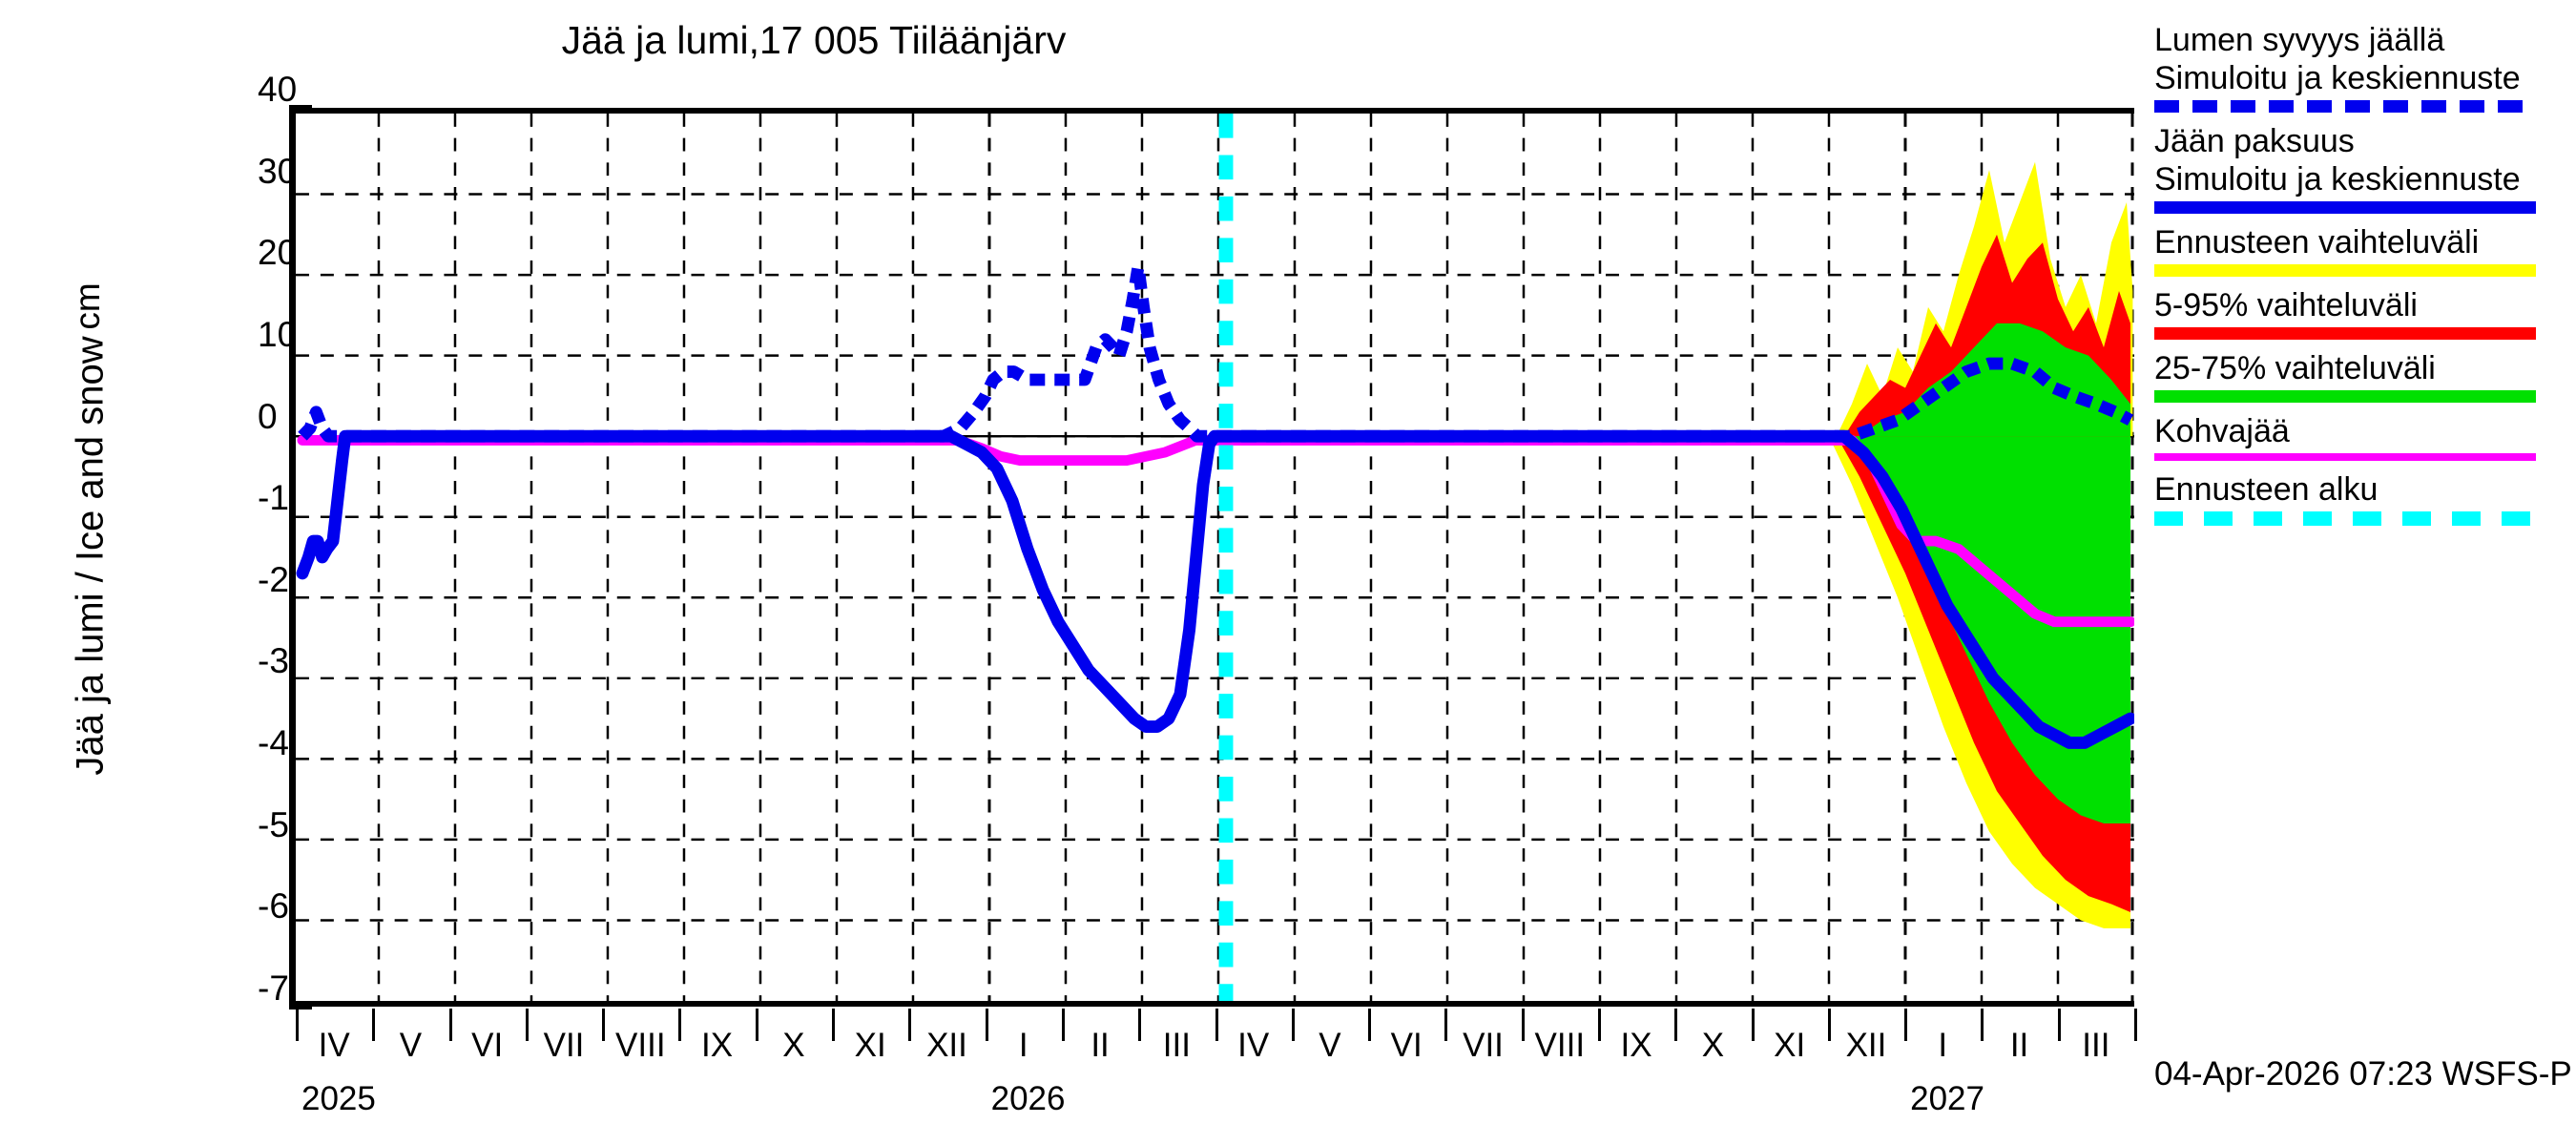 This screenshot has width=2576, height=1145. Describe the element at coordinates (870, 1045) in the screenshot. I see `x-month-label-7: XI` at that location.